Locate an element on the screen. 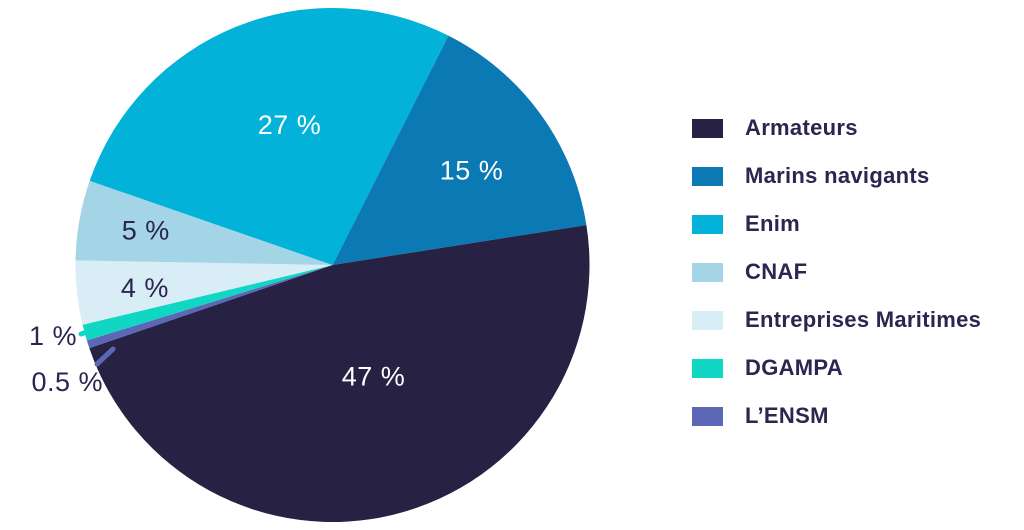 The image size is (1024, 530). slice-value-label-dgampa: 1 % is located at coordinates (53, 336).